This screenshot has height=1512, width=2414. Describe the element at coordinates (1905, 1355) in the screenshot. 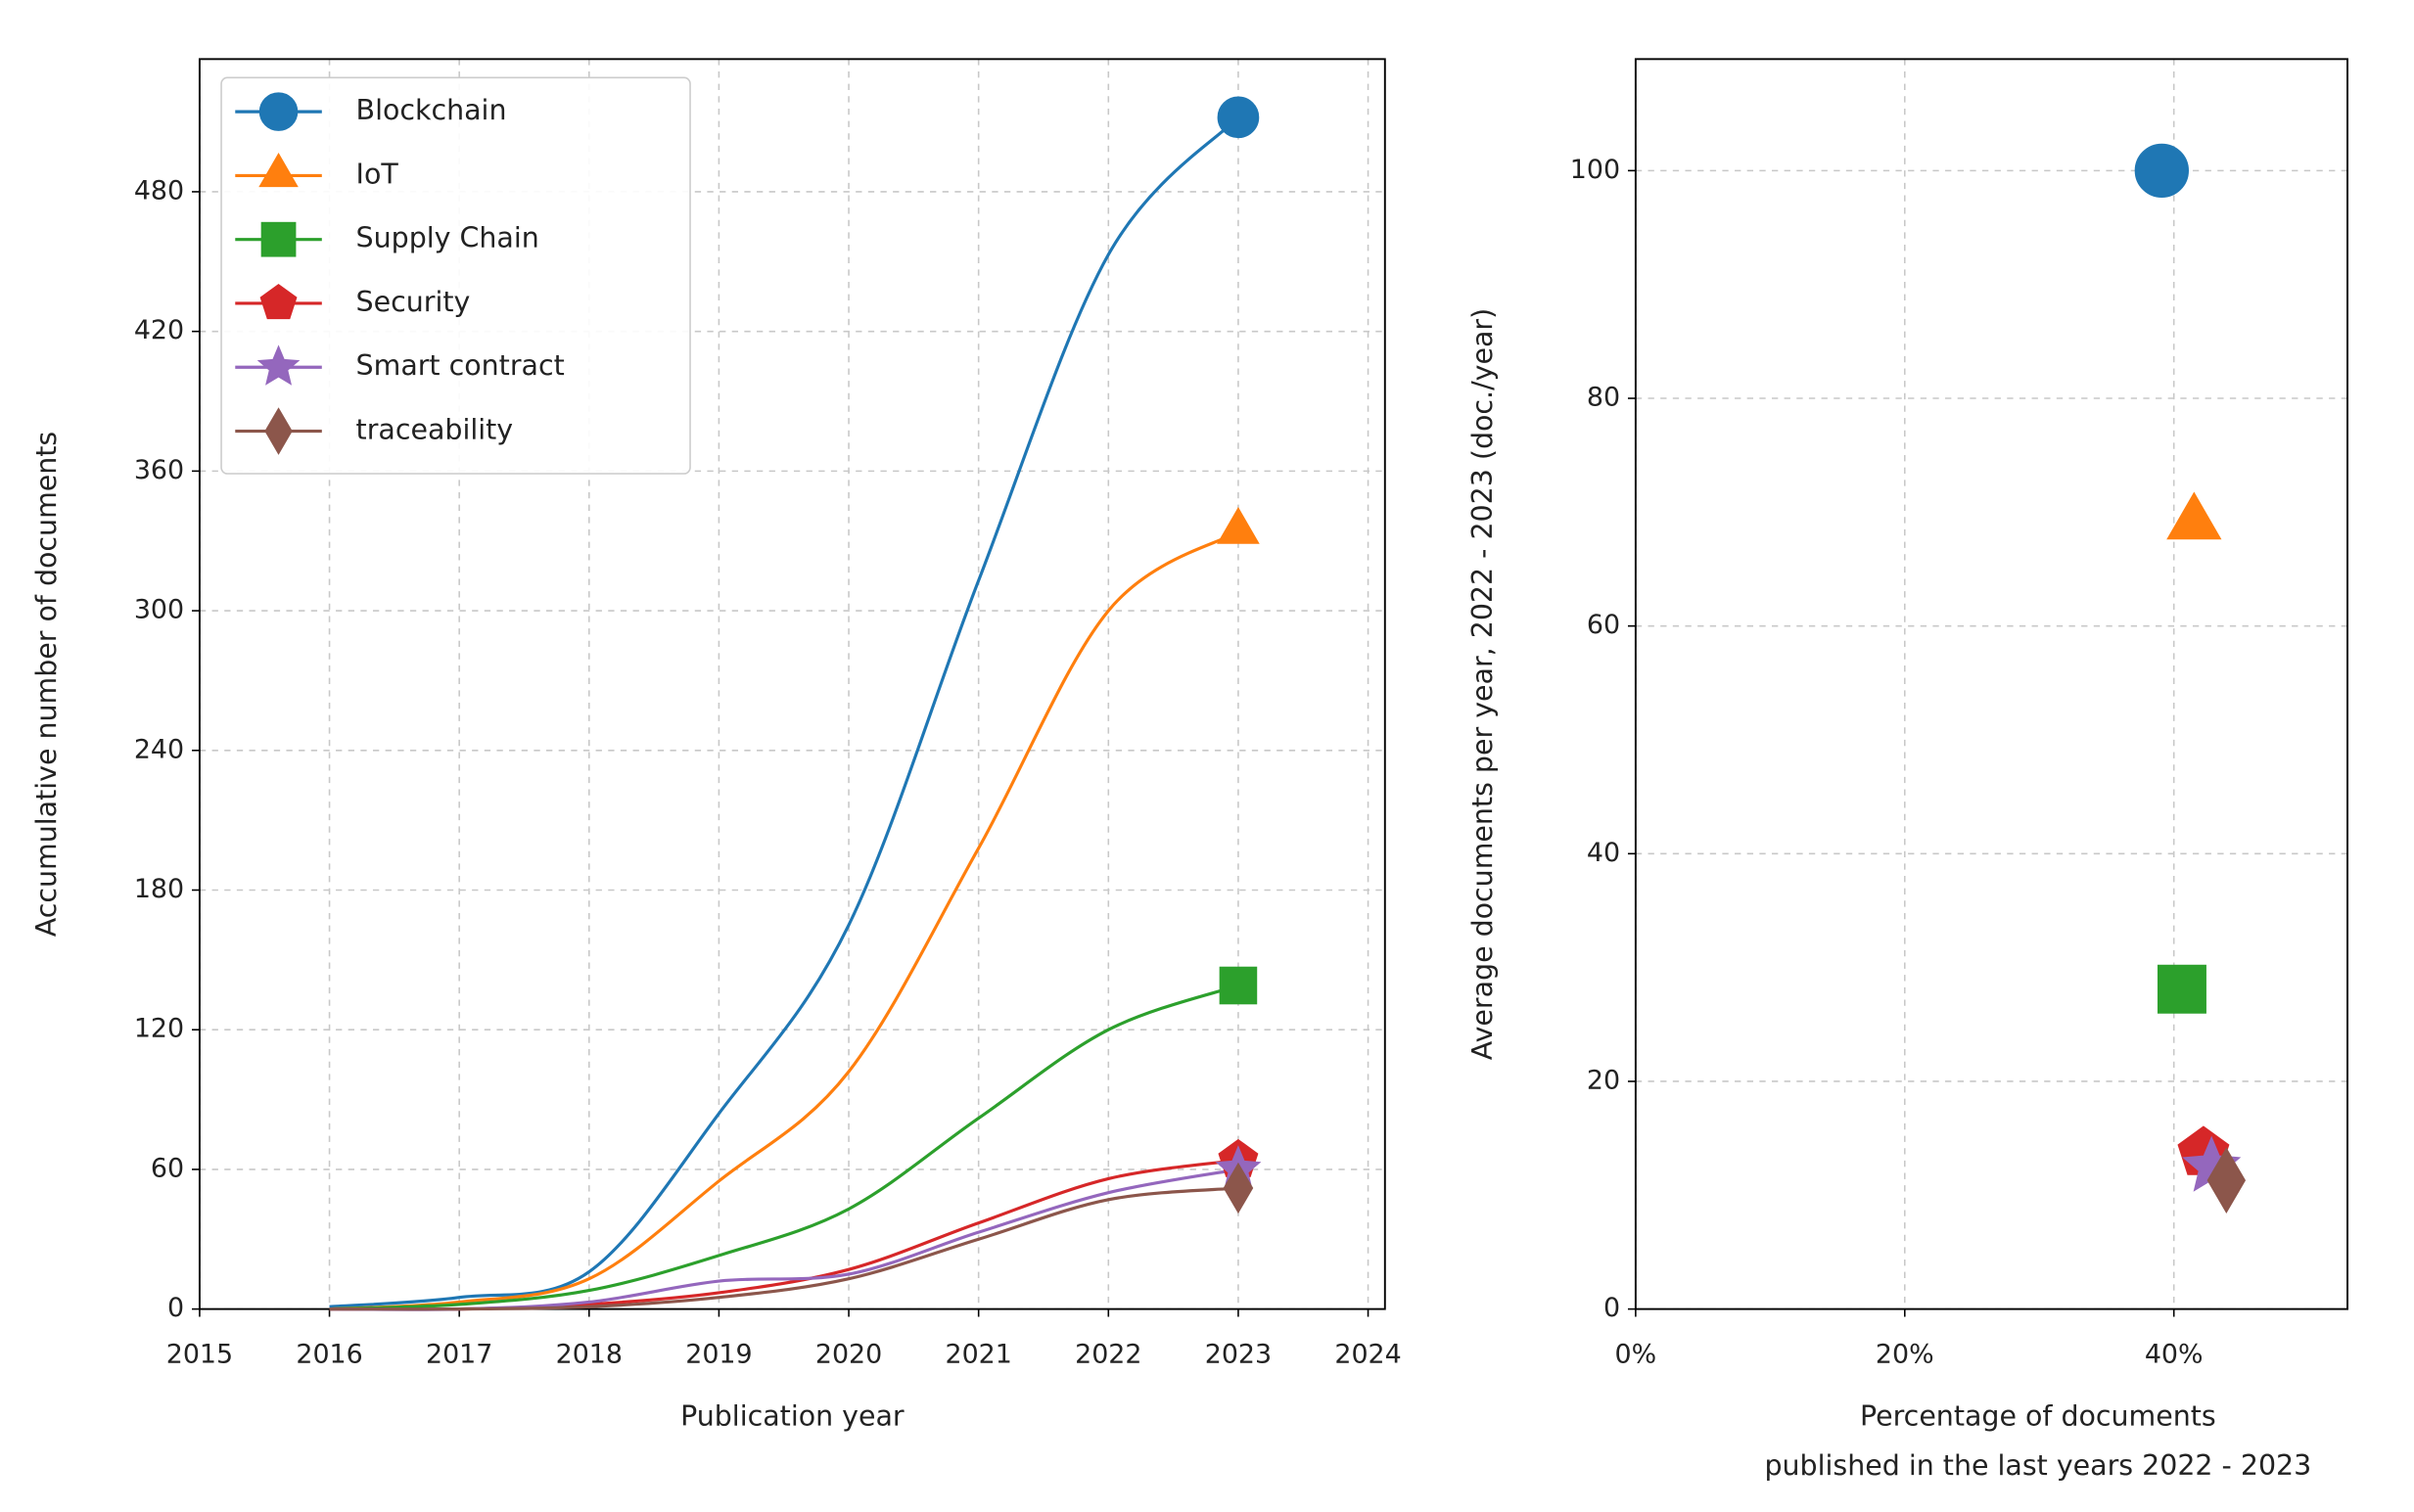

I see `x-tick-label: 20%` at that location.